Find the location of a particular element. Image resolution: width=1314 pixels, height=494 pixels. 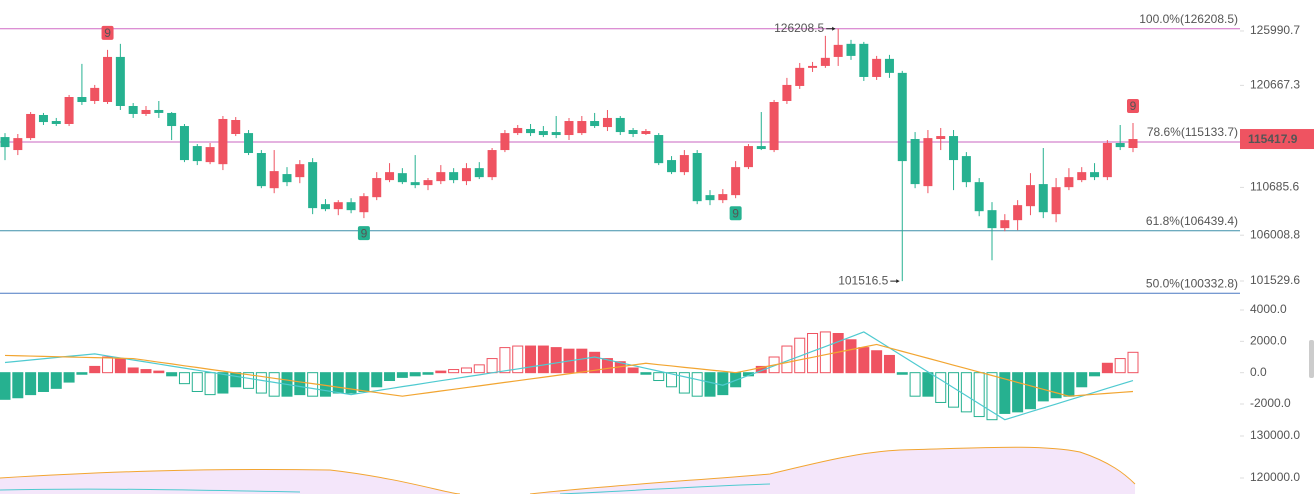

macd-line is located at coordinates (569, 370).